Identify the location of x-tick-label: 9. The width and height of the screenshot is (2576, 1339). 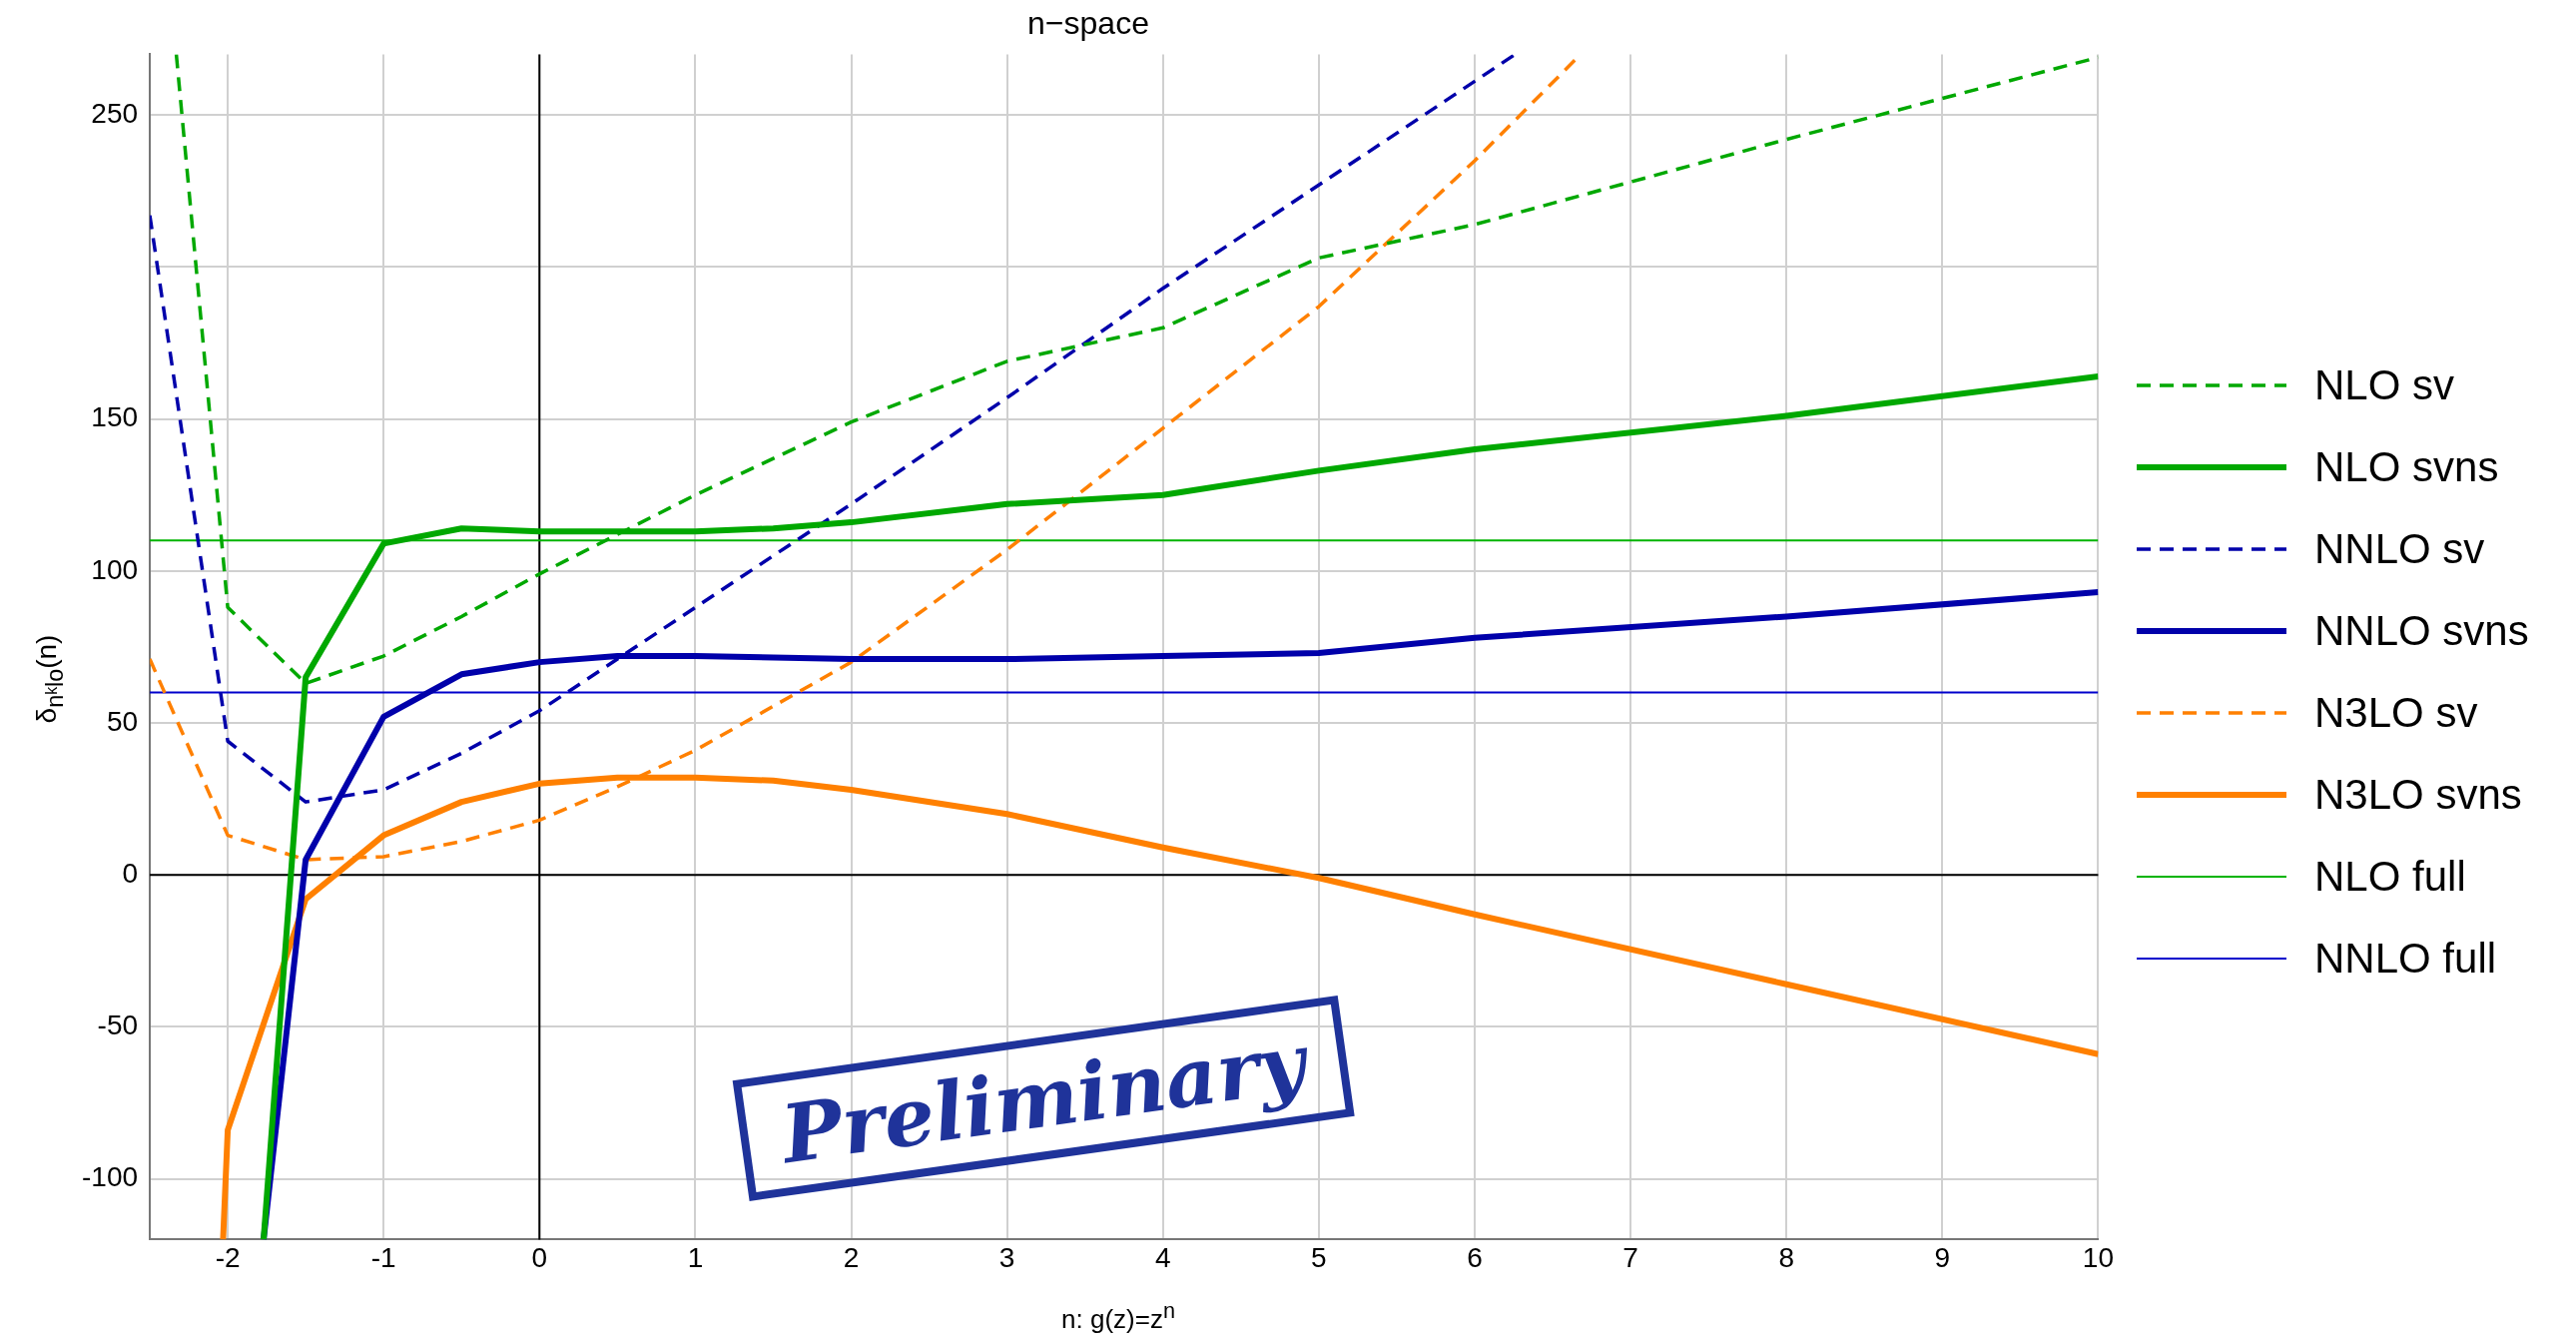
(1942, 1257).